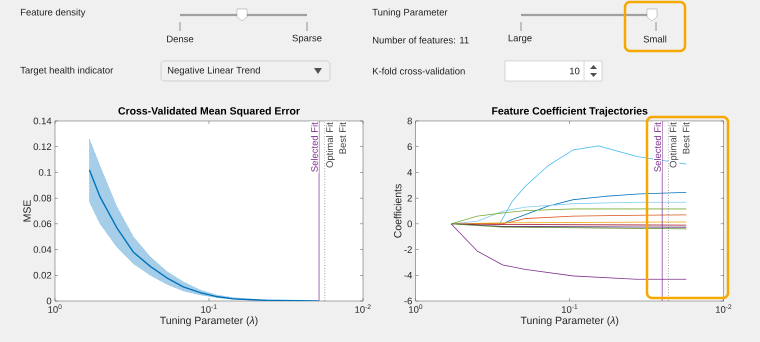 This screenshot has height=342, width=760. I want to click on text: K-fold cross-validation, so click(418, 71).